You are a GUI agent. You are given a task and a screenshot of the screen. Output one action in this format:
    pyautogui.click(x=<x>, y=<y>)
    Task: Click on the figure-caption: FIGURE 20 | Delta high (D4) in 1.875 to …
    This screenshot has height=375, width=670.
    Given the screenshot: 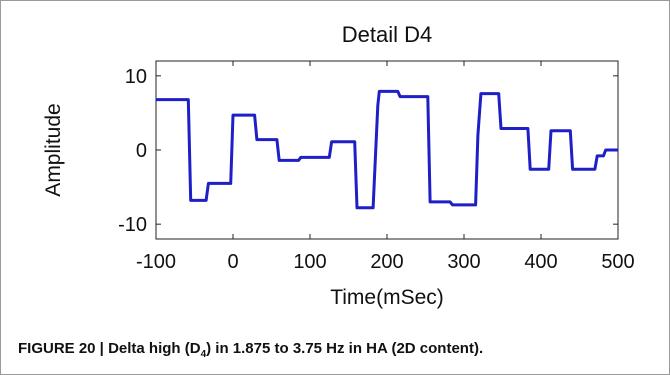 What is the action you would take?
    pyautogui.click(x=338, y=350)
    